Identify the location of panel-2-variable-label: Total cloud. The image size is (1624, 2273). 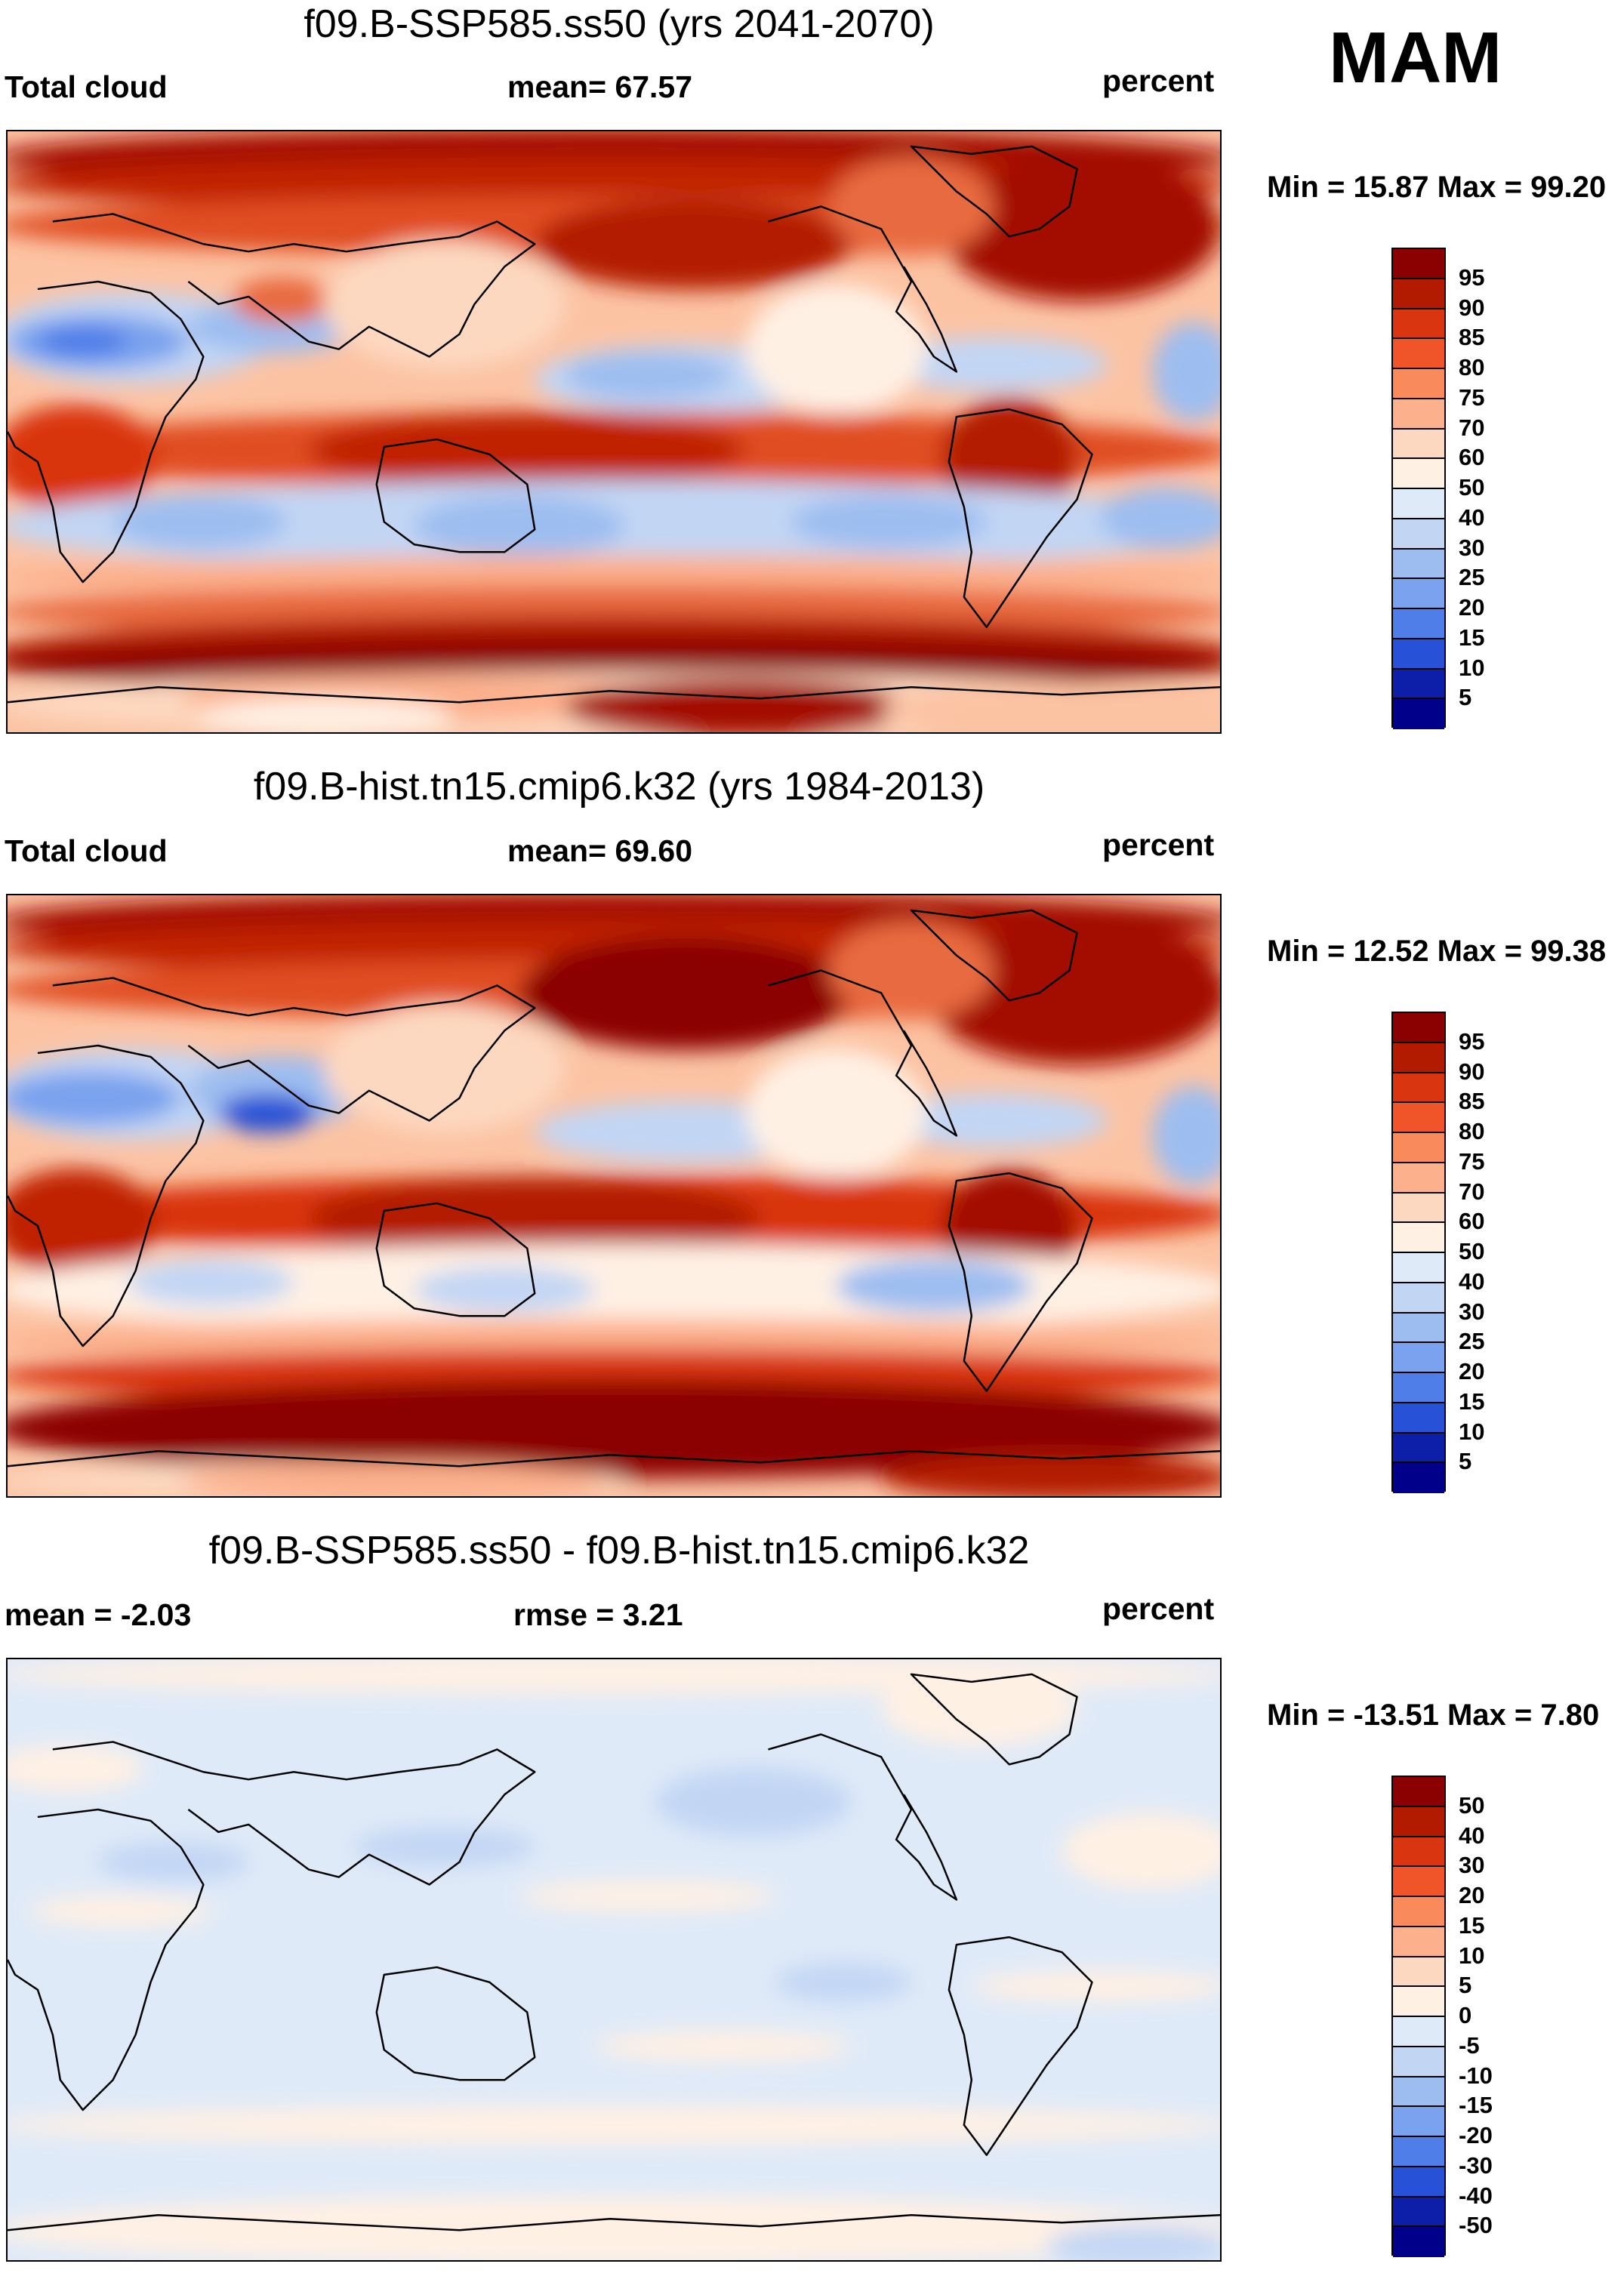
(87, 850).